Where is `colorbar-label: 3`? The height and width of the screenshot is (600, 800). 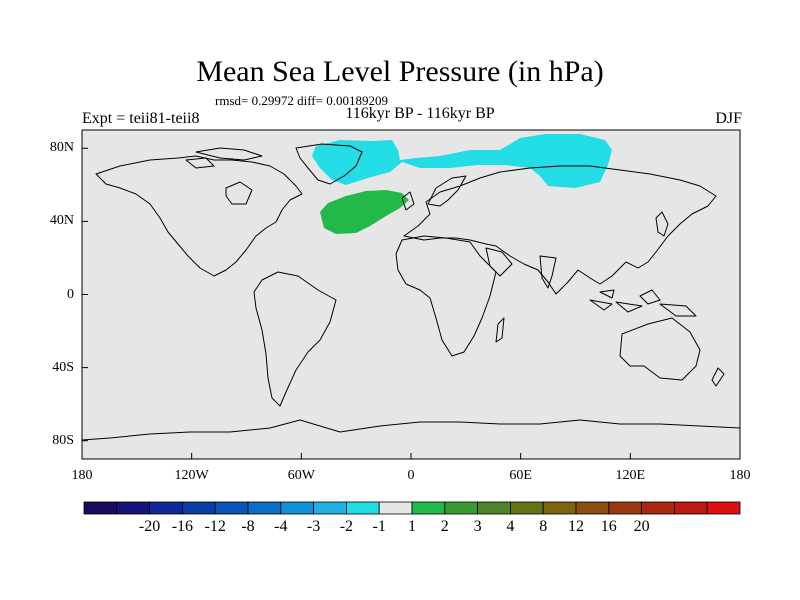
colorbar-label: 3 is located at coordinates (477, 526).